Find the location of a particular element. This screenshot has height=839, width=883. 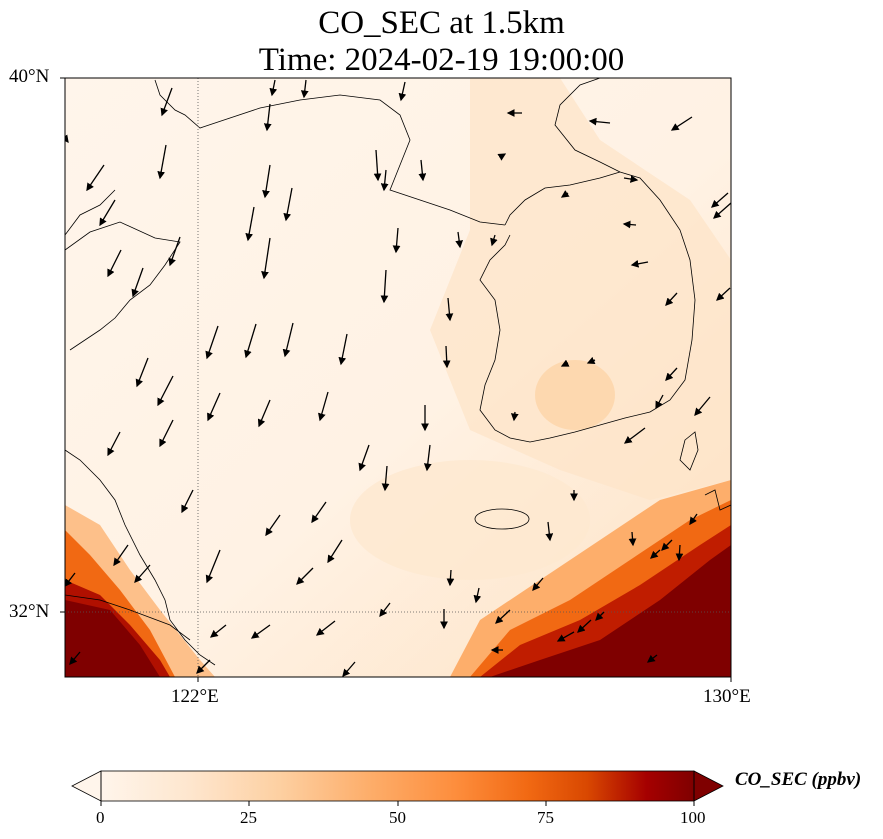

colorbar-label: CO_SEC (ppbv) is located at coordinates (798, 779).